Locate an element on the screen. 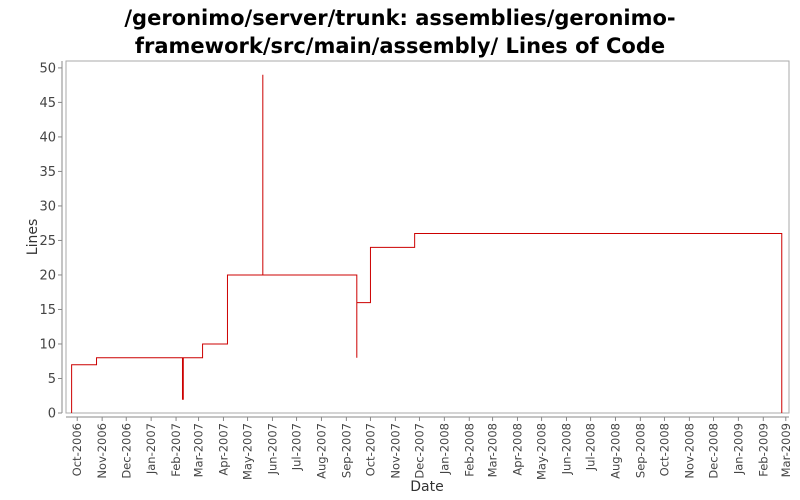 The image size is (800, 500). x-tick-label: Dec-2007 is located at coordinates (419, 451).